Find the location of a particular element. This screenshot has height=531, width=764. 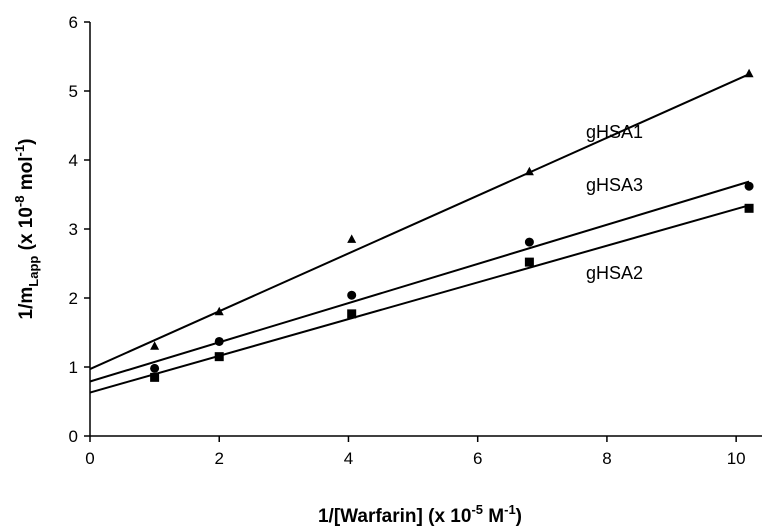

x-tick-label: 0 is located at coordinates (89, 458).